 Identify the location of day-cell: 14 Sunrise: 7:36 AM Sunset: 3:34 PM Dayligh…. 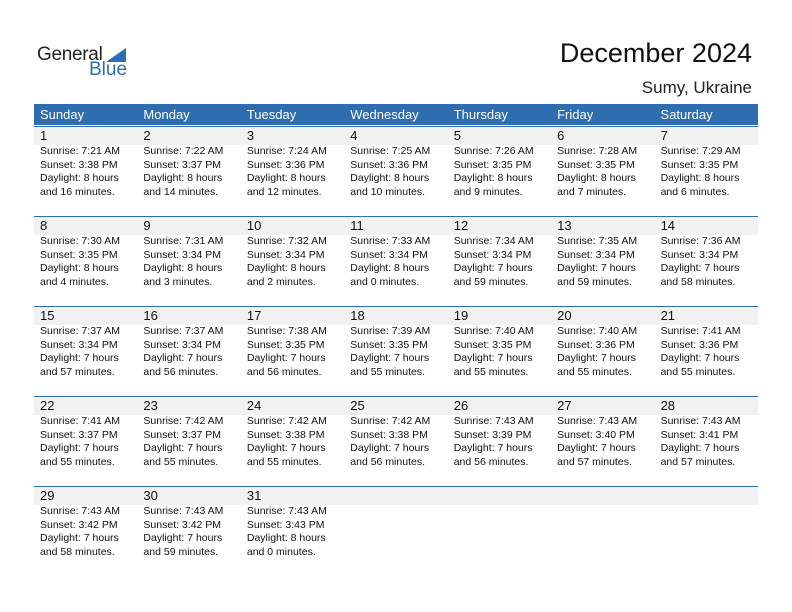
(706, 261).